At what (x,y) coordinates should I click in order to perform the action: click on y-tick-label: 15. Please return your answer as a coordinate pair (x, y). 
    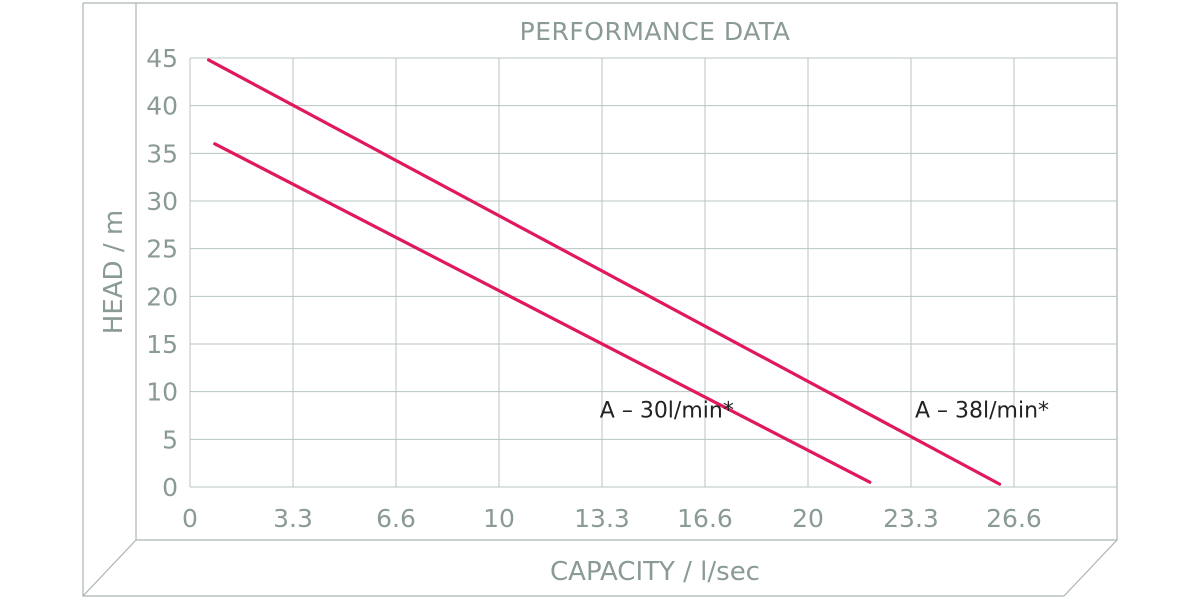
    Looking at the image, I should click on (162, 344).